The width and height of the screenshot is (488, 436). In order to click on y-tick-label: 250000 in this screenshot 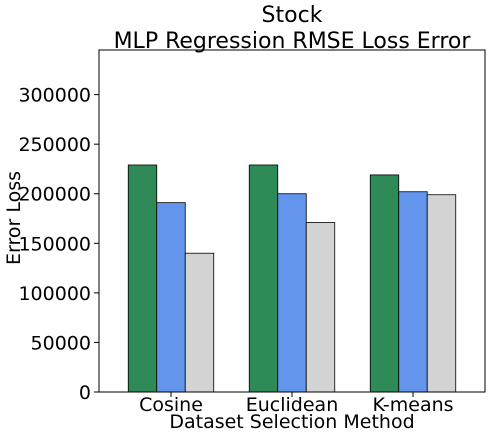, I will do `click(54, 145)`.